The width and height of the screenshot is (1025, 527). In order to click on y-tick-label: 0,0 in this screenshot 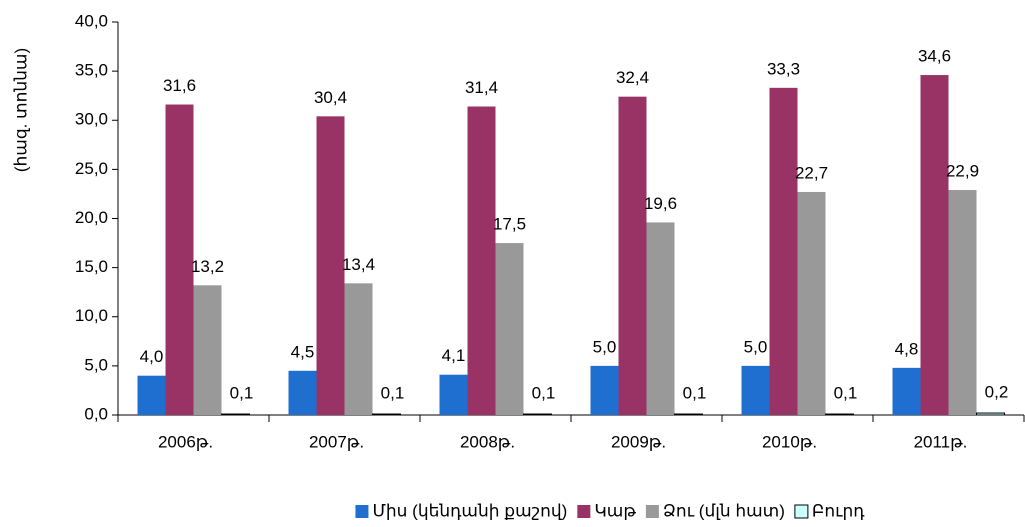, I will do `click(96, 413)`.